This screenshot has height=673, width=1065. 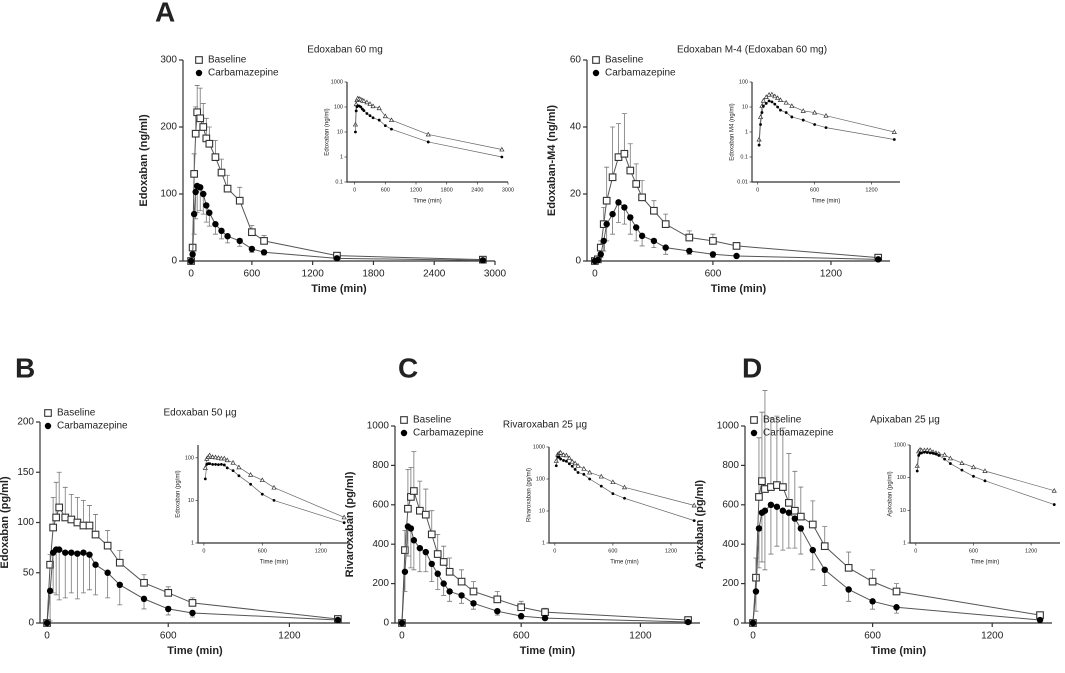 What do you see at coordinates (447, 190) in the screenshot?
I see `inset-x-tick-label: 1800` at bounding box center [447, 190].